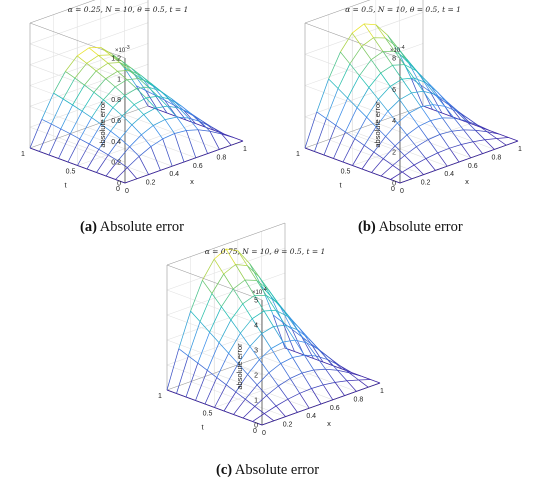 This screenshot has height=486, width=550. I want to click on z-tick-label: 0, so click(256, 426).